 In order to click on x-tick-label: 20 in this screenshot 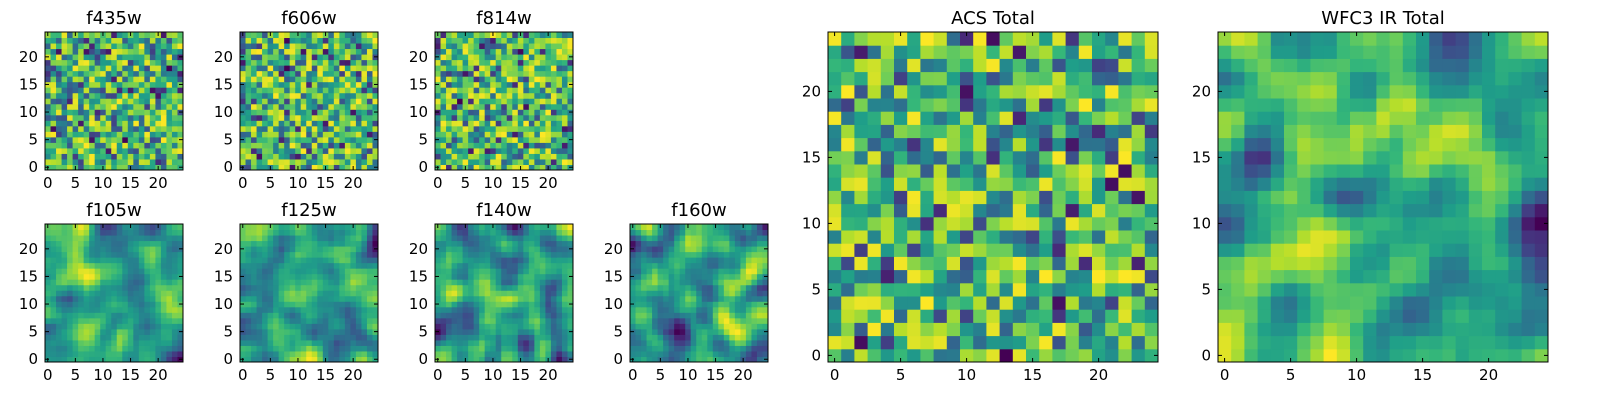, I will do `click(548, 375)`.